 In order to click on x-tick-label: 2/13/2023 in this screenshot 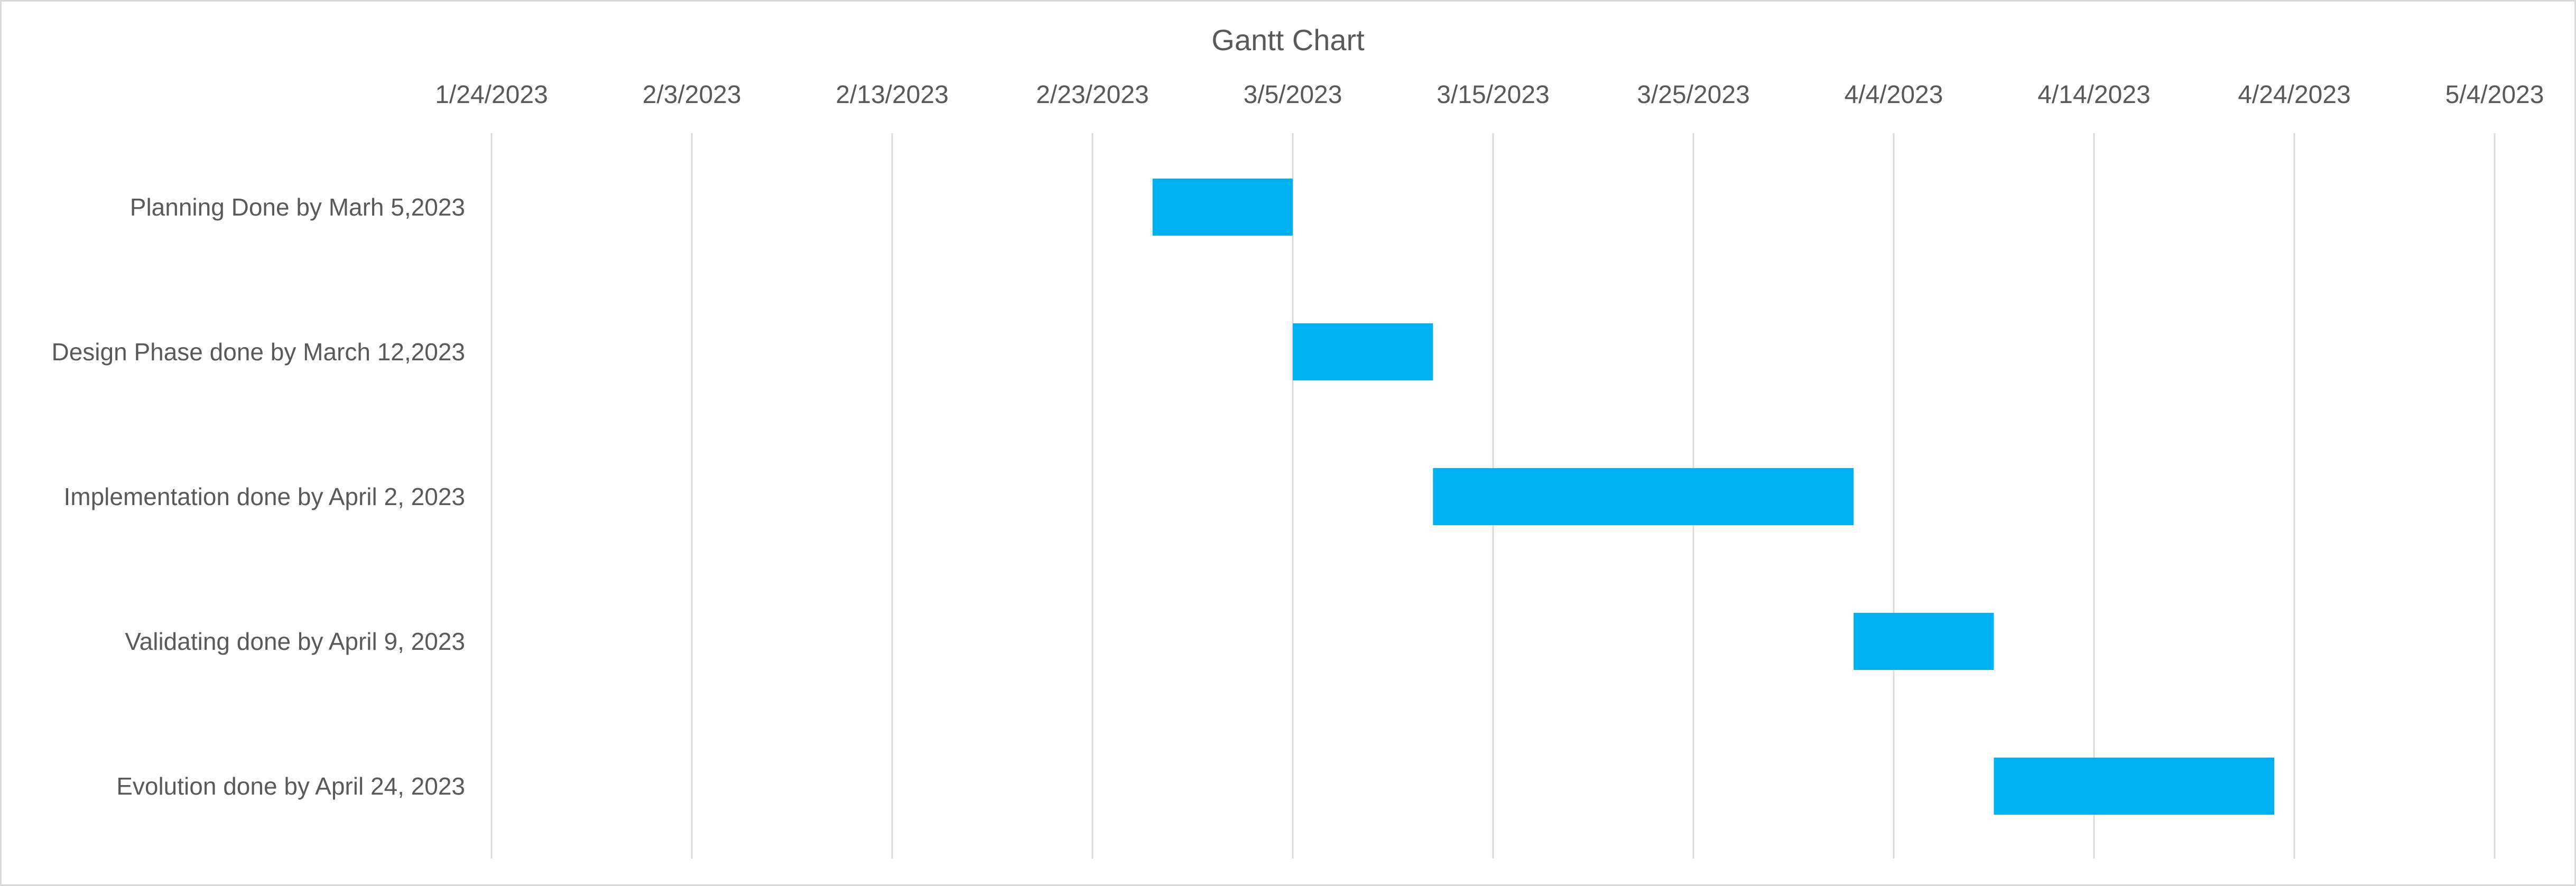, I will do `click(892, 95)`.